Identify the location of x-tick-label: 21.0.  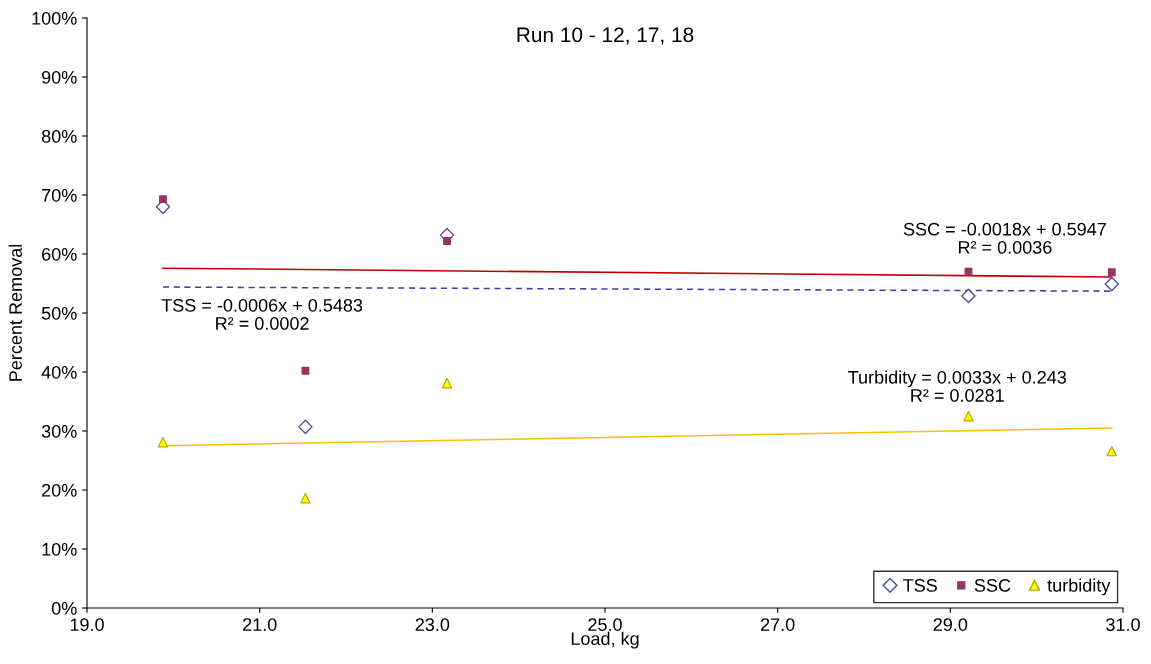
(260, 624).